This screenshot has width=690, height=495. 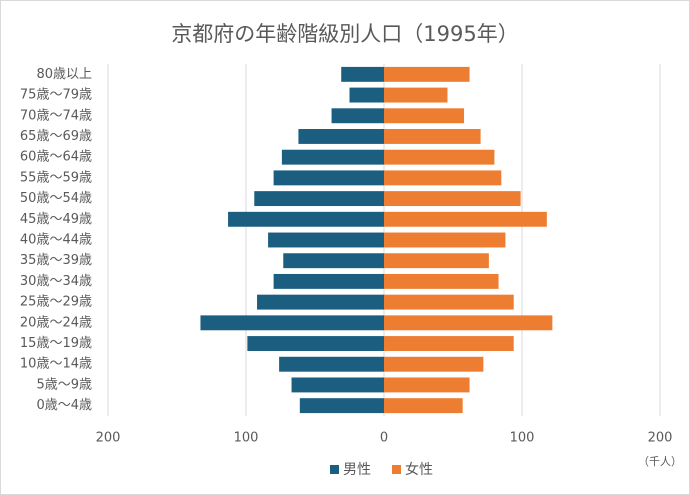 What do you see at coordinates (56, 364) in the screenshot?
I see `y-tick-label: 10歳～14歳` at bounding box center [56, 364].